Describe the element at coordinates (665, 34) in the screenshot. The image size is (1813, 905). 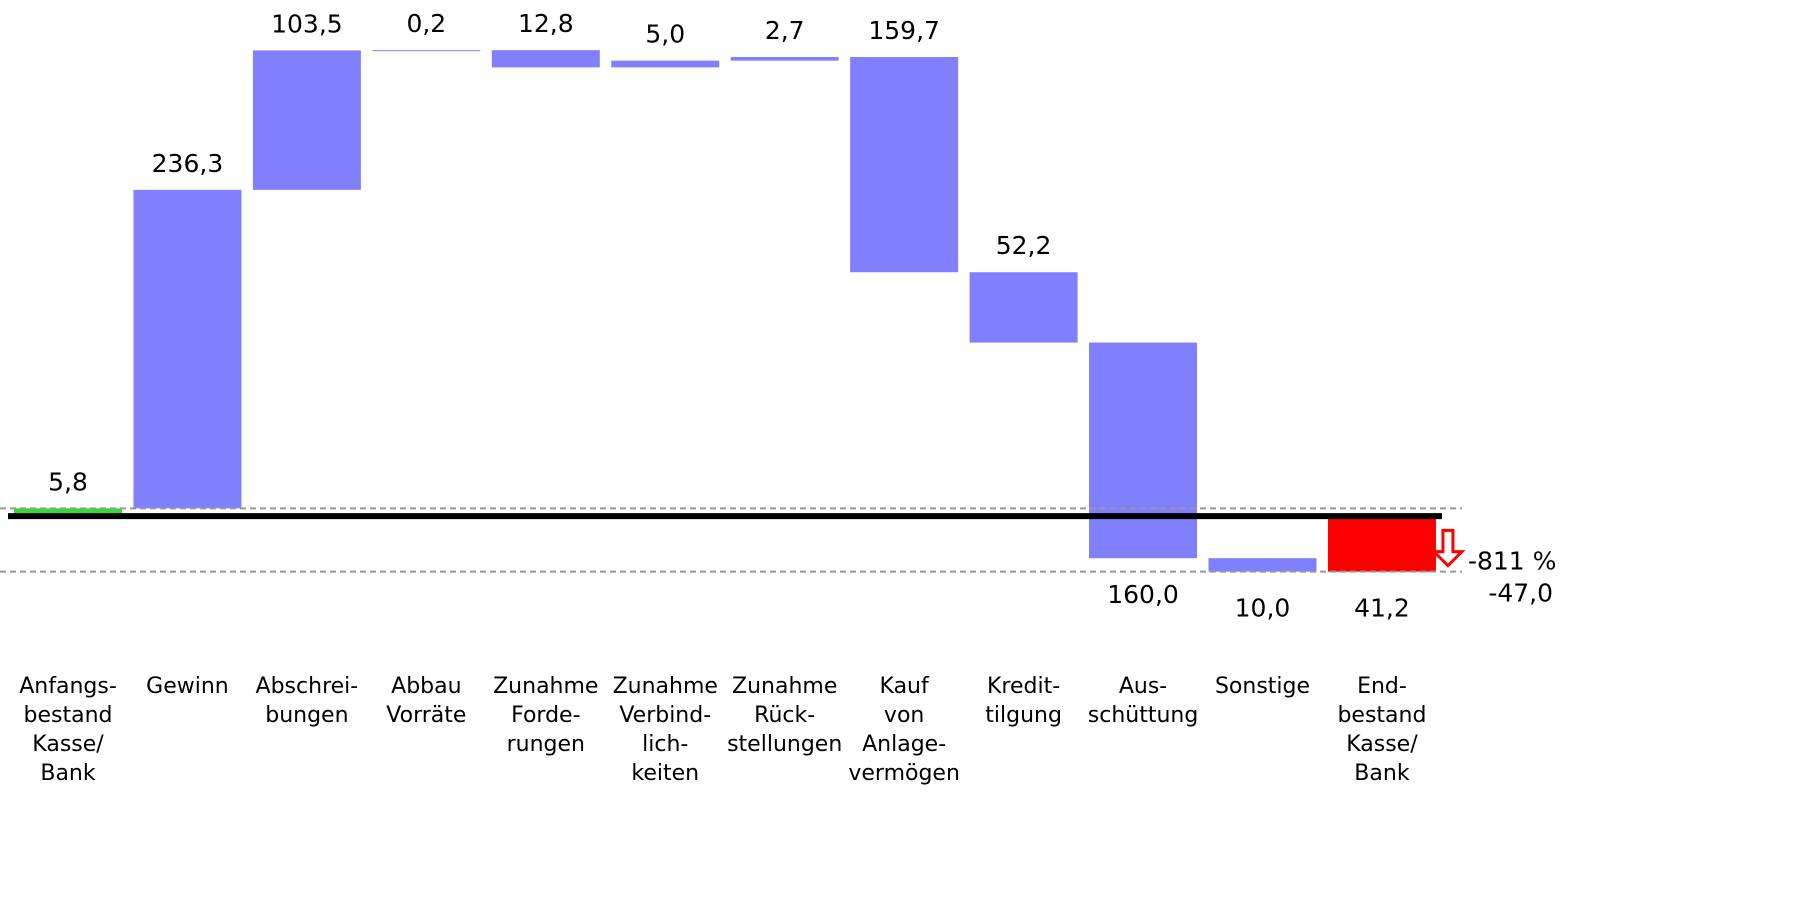
I see `value-label: 5,0` at that location.